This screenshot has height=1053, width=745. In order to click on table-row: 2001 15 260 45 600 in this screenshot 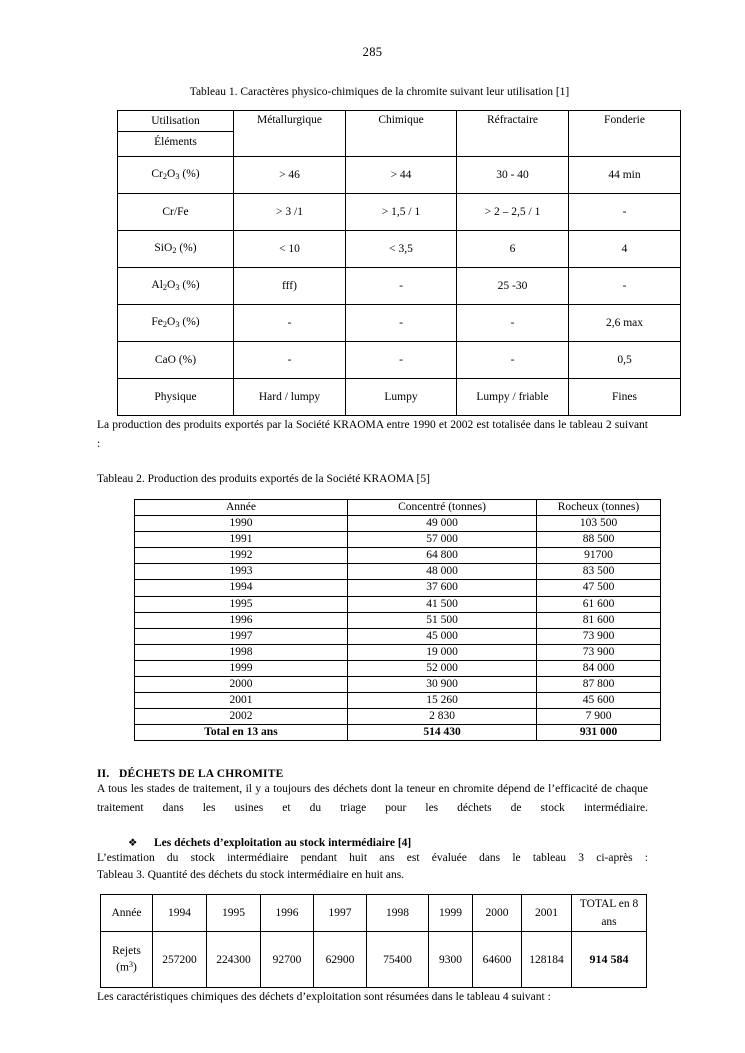, I will do `click(397, 701)`.